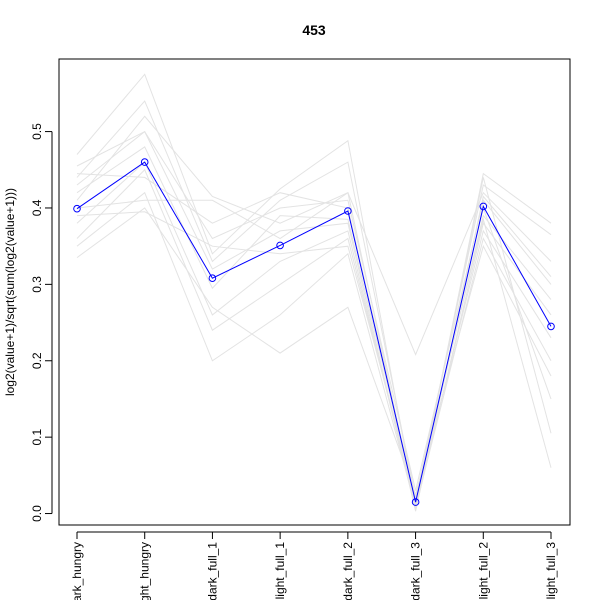 Image resolution: width=600 pixels, height=600 pixels. What do you see at coordinates (483, 571) in the screenshot?
I see `x-tick-label: light_full_2` at bounding box center [483, 571].